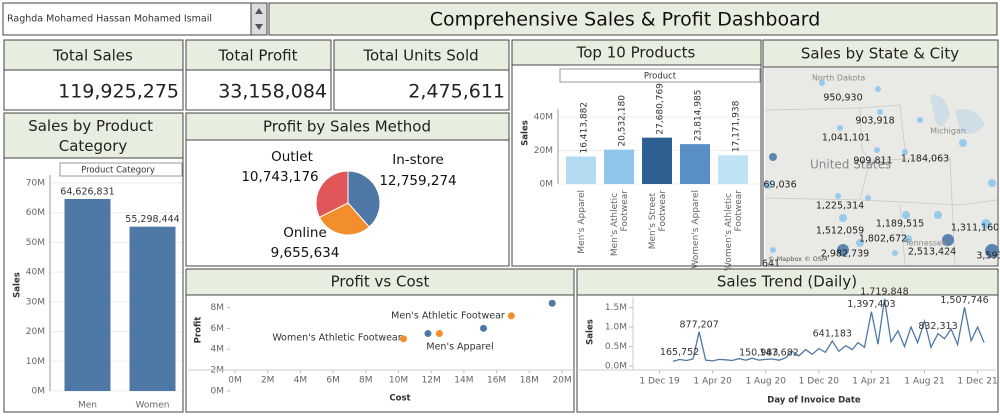  I want to click on y-tick-label: 1.0M, so click(616, 328).